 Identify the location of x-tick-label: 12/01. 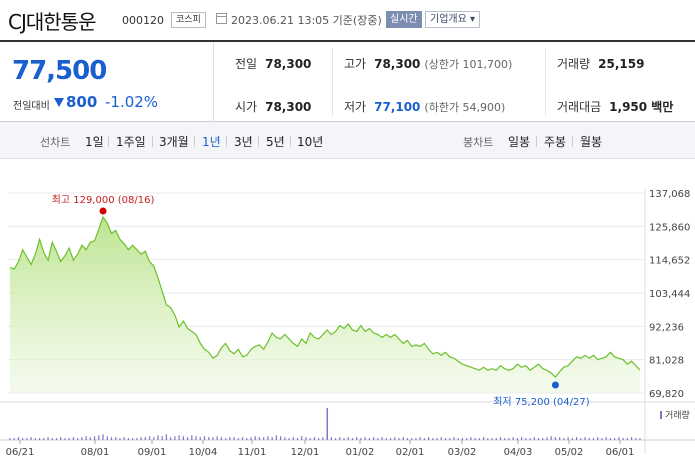
(305, 452).